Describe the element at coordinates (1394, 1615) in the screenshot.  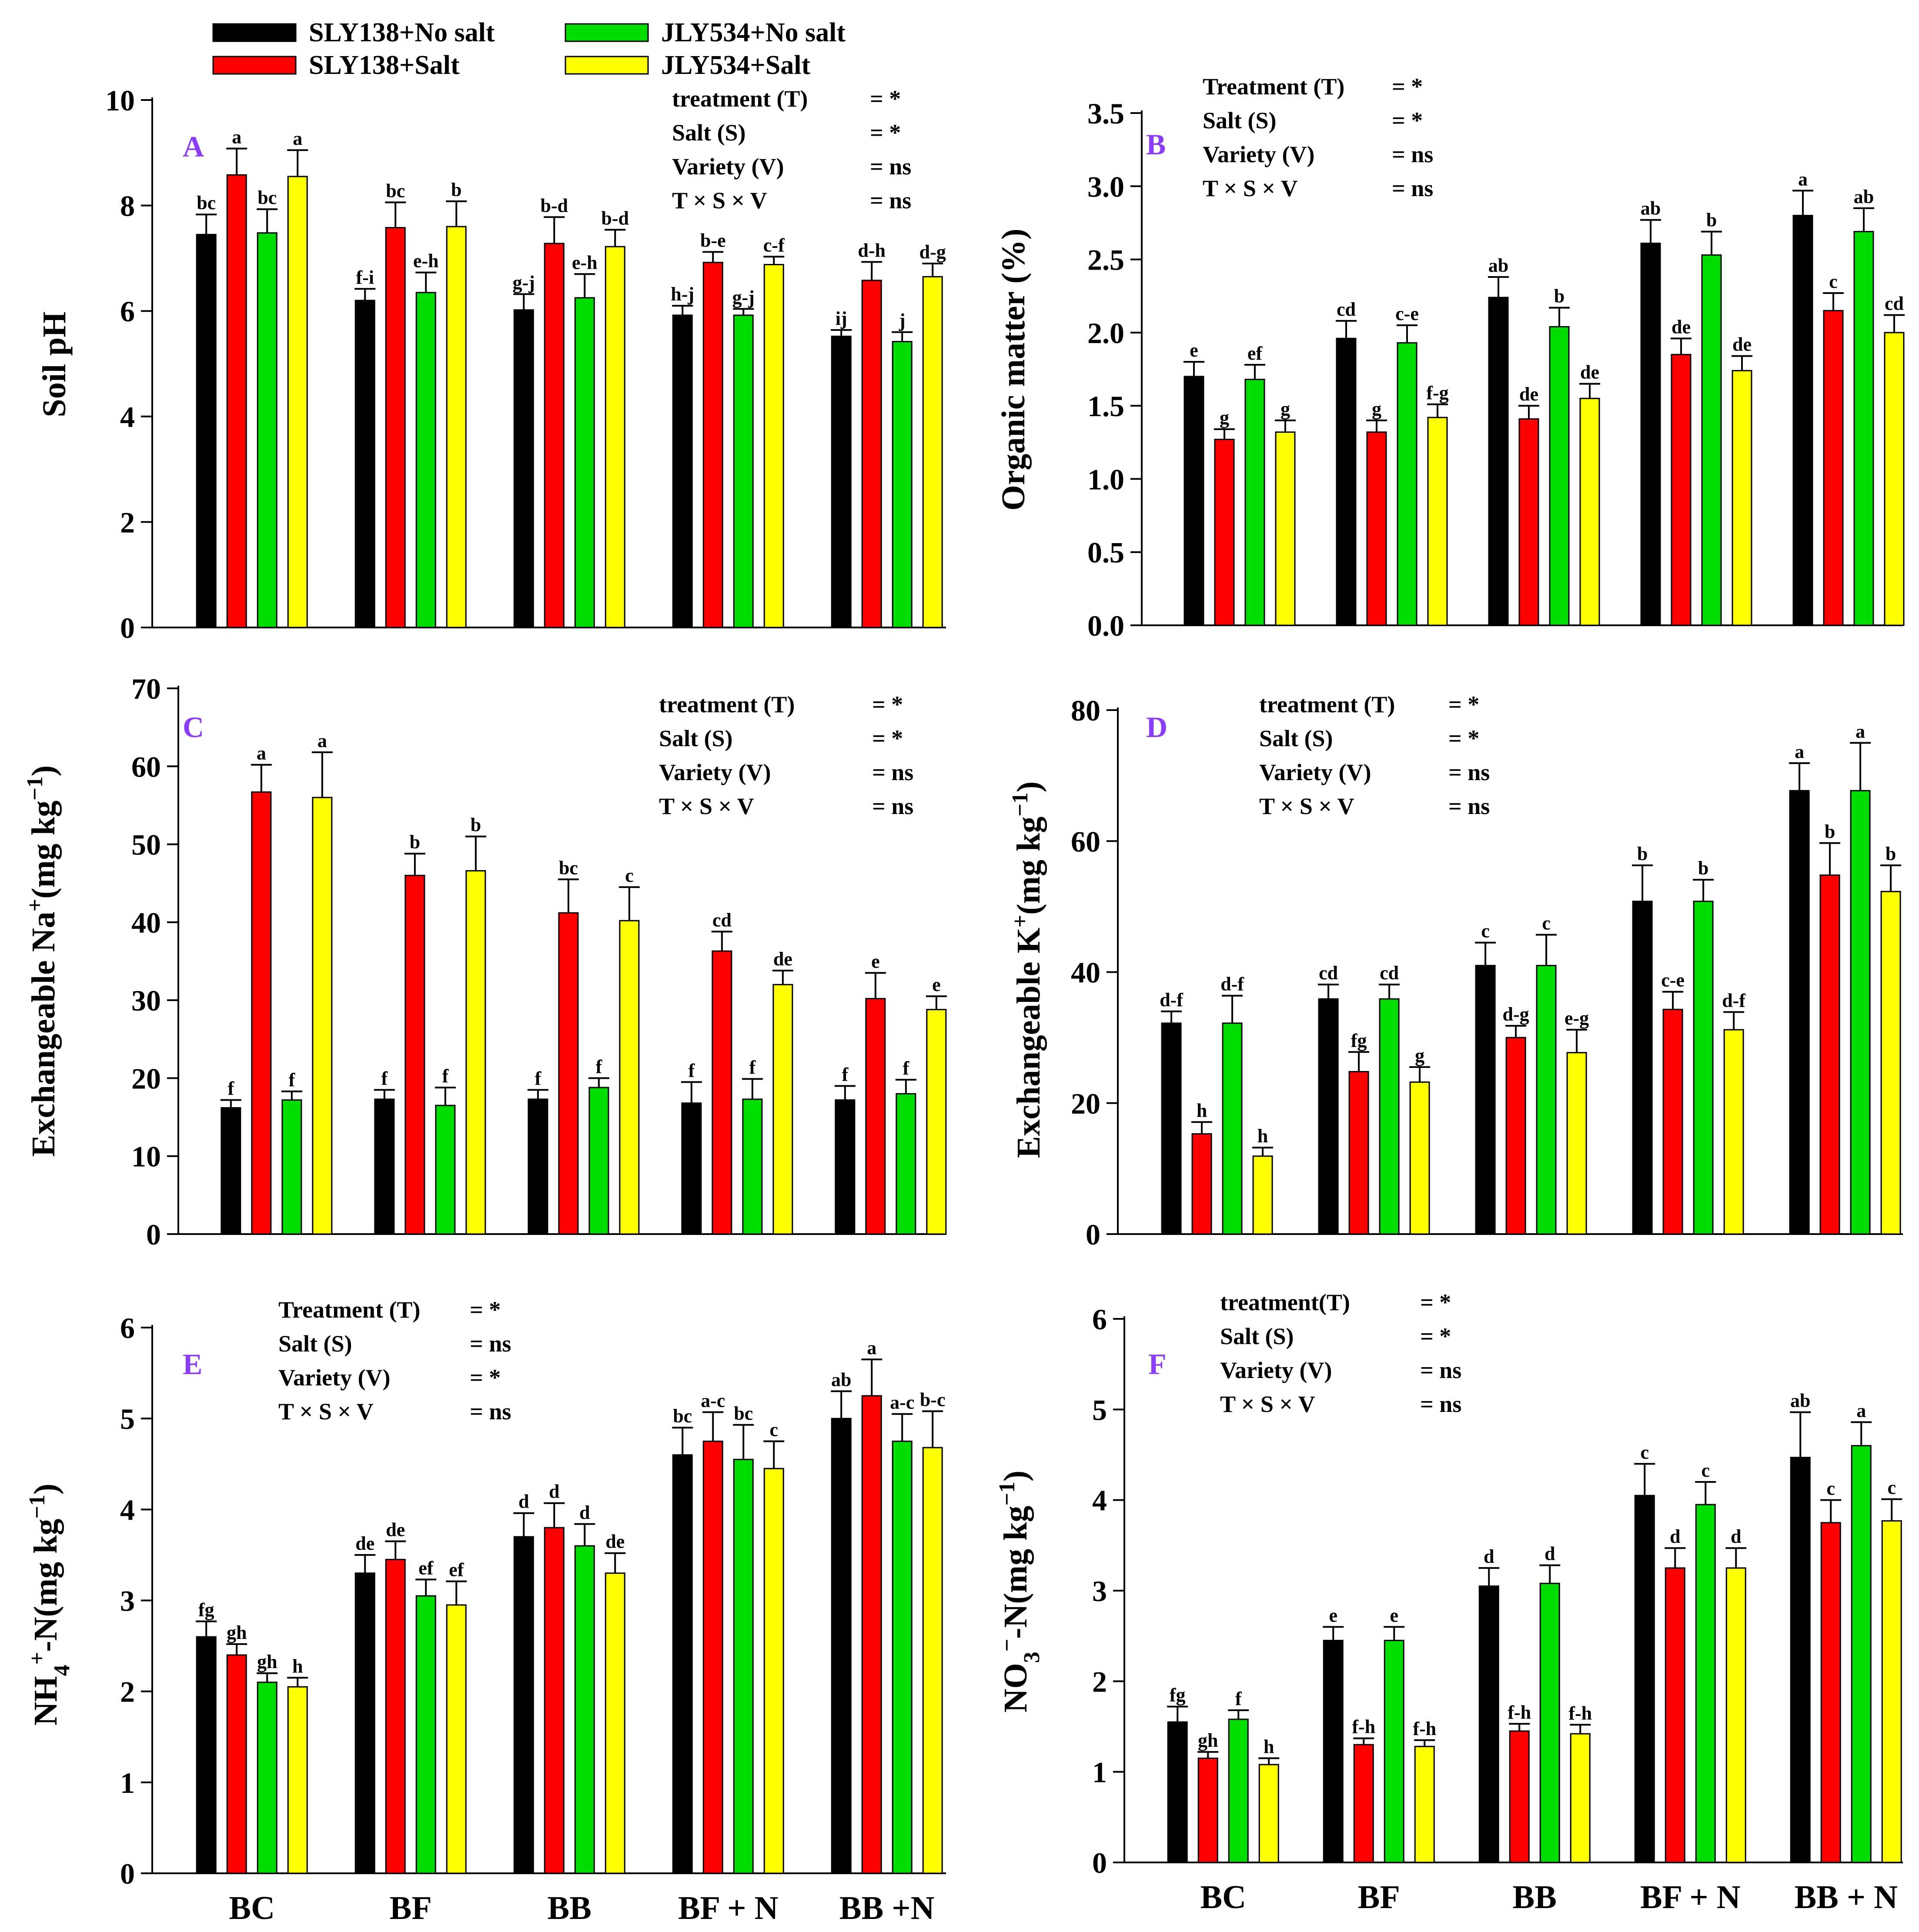
I see `significance-letter: e` at that location.